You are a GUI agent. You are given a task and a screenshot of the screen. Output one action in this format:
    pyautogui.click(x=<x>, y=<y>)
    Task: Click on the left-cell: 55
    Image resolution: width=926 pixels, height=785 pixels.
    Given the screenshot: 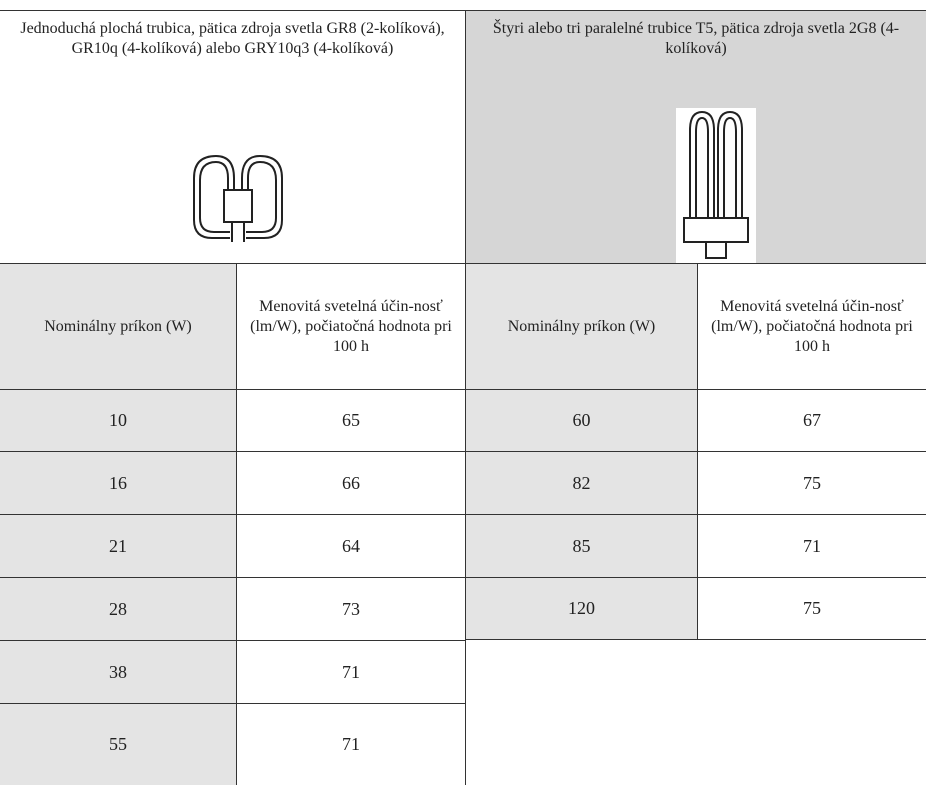 What is the action you would take?
    pyautogui.click(x=118, y=744)
    